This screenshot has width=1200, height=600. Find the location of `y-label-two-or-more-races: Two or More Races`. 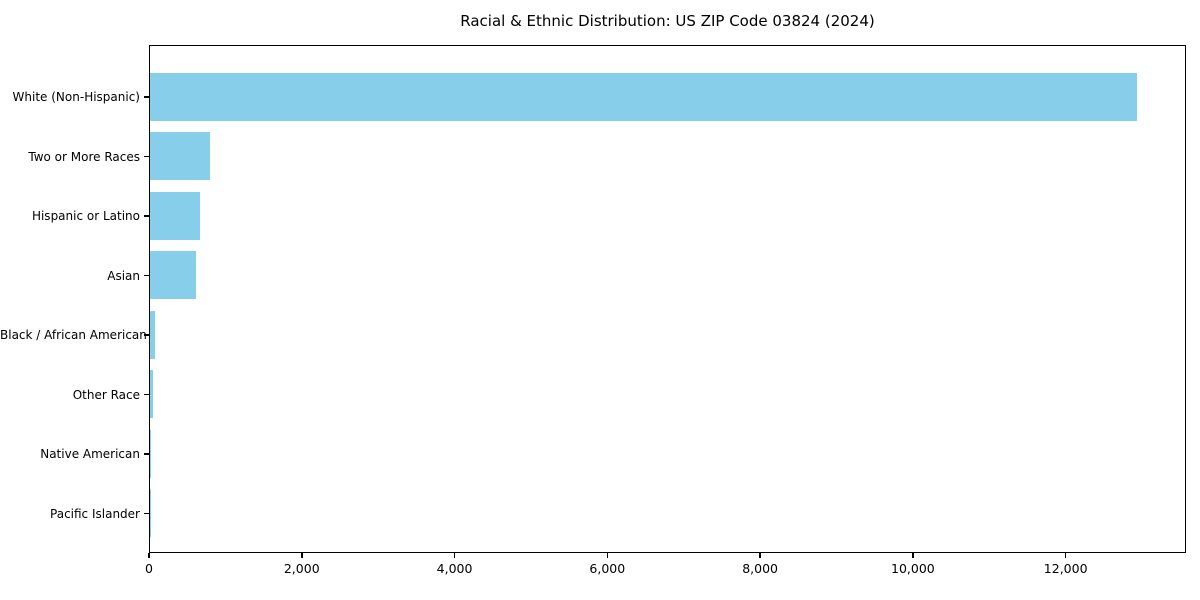

y-label-two-or-more-races: Two or More Races is located at coordinates (84, 156).